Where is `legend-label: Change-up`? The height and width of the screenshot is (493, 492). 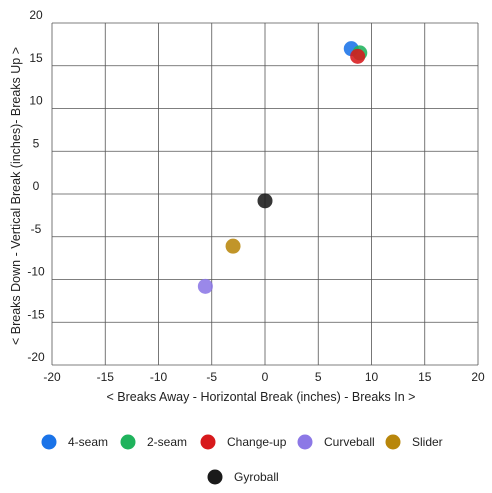 legend-label: Change-up is located at coordinates (257, 442).